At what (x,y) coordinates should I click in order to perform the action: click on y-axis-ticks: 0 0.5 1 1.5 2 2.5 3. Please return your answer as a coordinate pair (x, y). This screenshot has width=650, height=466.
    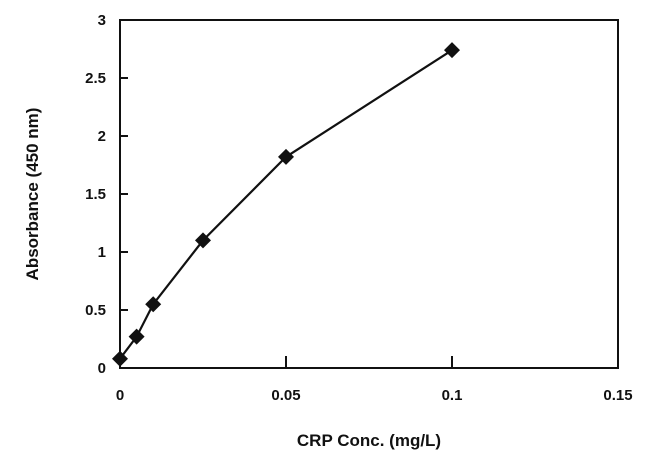
    Looking at the image, I should click on (106, 194).